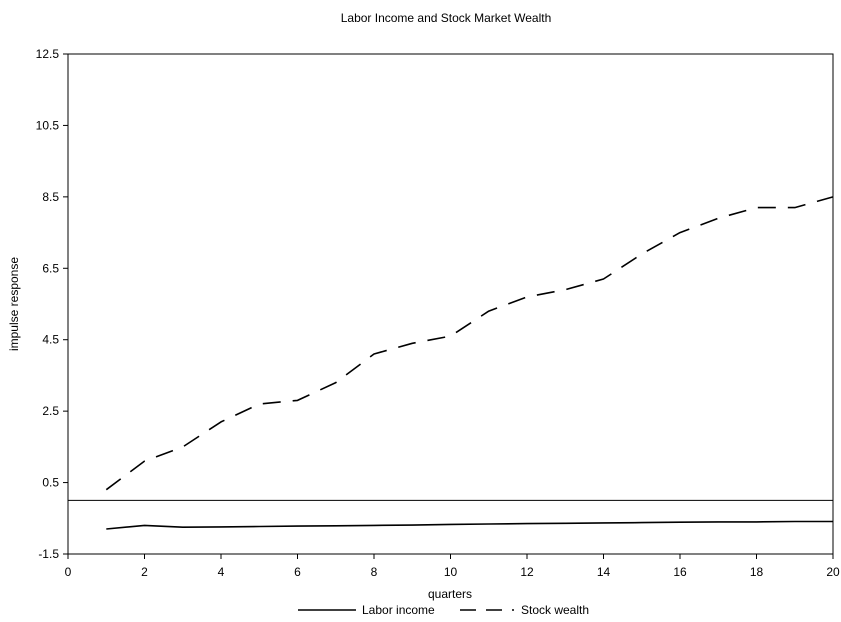 This screenshot has height=622, width=841. I want to click on y-tick-label: 8.5, so click(50, 197).